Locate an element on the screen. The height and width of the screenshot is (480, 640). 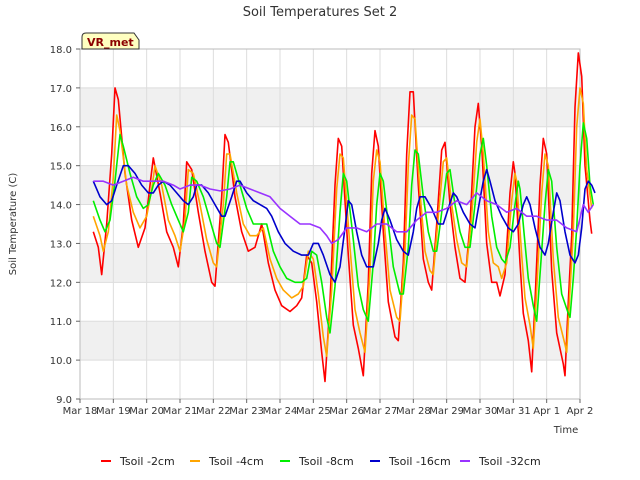
y-tick-label: 10.0 is located at coordinates (61, 361).